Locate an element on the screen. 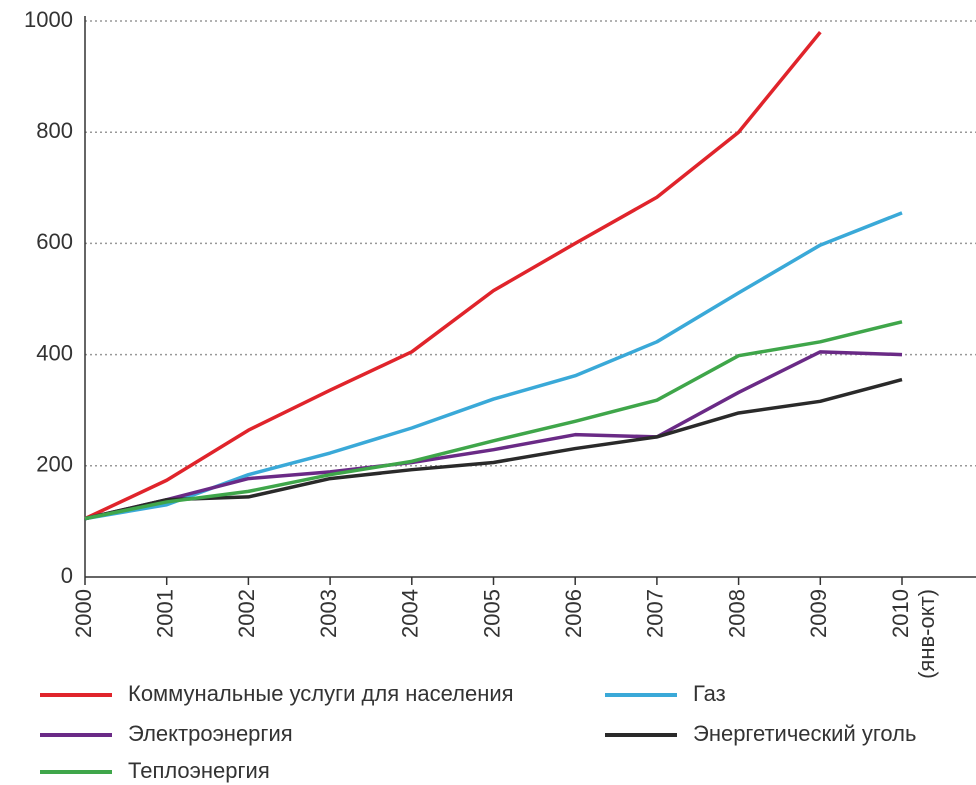 The height and width of the screenshot is (785, 976). y-tick-label: 600 is located at coordinates (54, 241).